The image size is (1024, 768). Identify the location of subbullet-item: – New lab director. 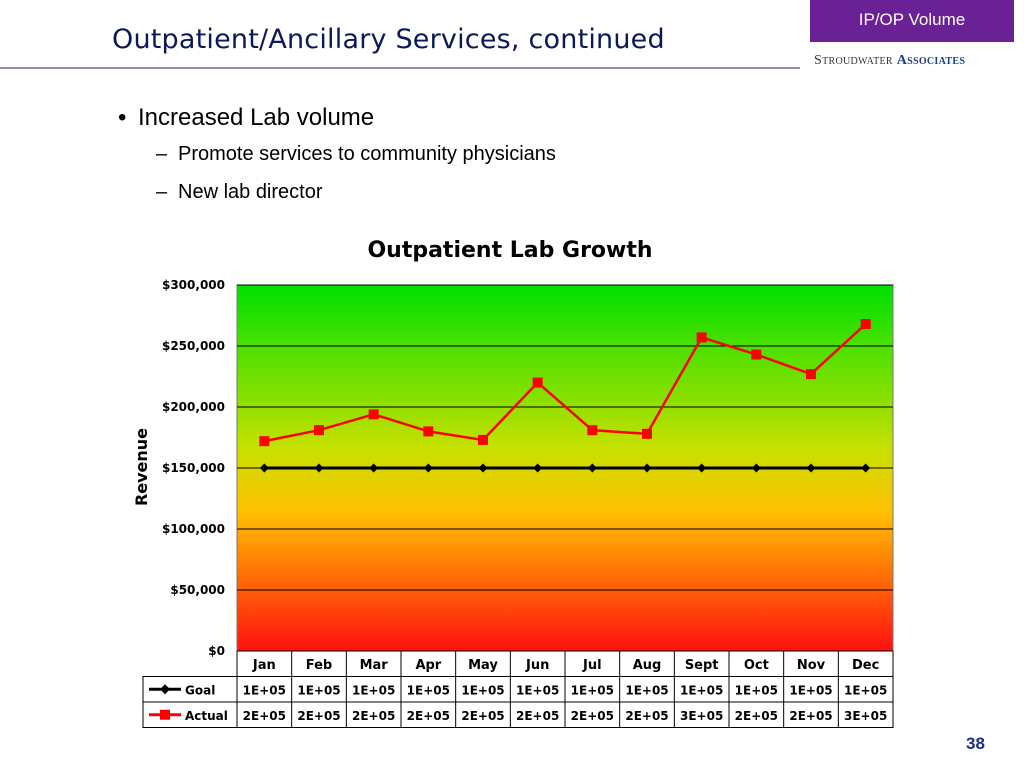
(239, 192).